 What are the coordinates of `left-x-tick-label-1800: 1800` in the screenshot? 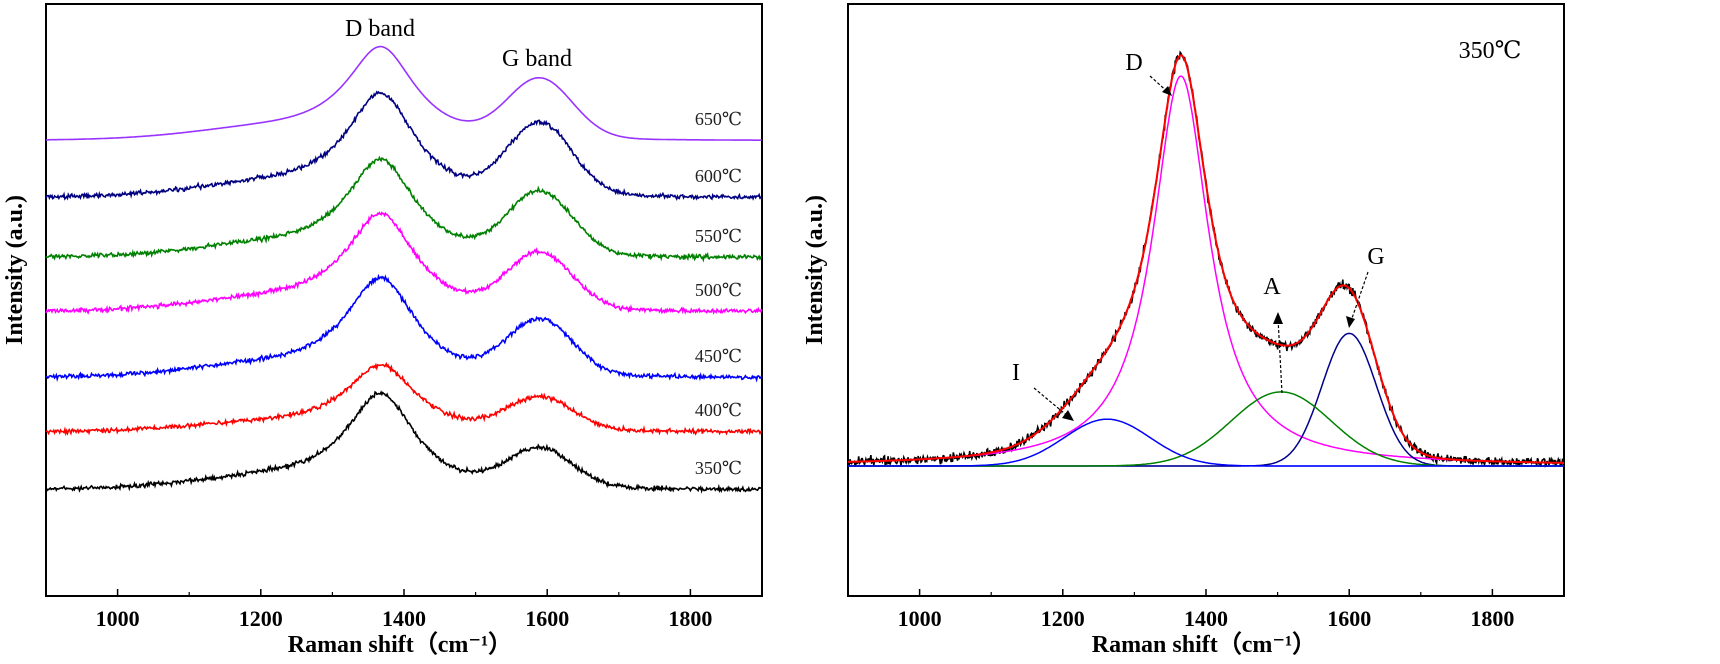 It's located at (690, 618).